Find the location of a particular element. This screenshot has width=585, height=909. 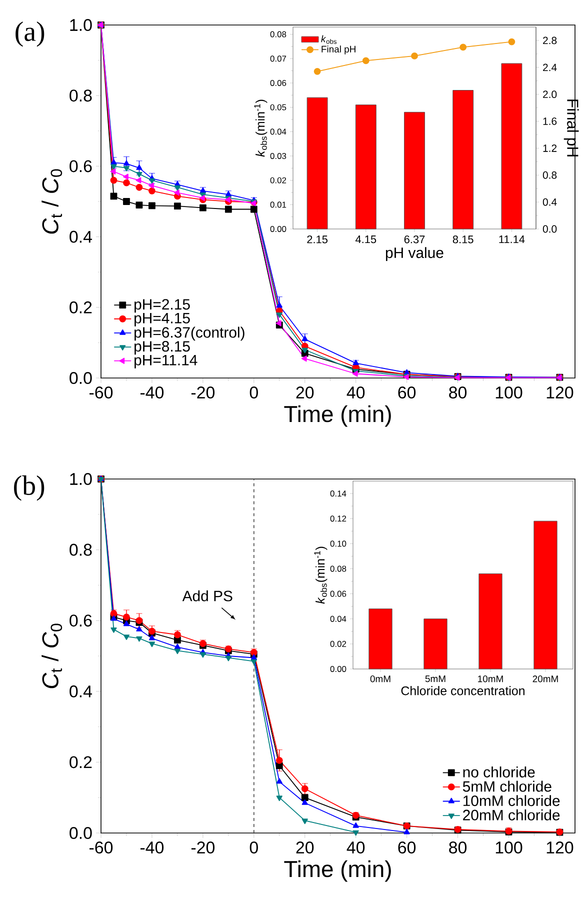

legend-label: pH=8.15 is located at coordinates (162, 348).